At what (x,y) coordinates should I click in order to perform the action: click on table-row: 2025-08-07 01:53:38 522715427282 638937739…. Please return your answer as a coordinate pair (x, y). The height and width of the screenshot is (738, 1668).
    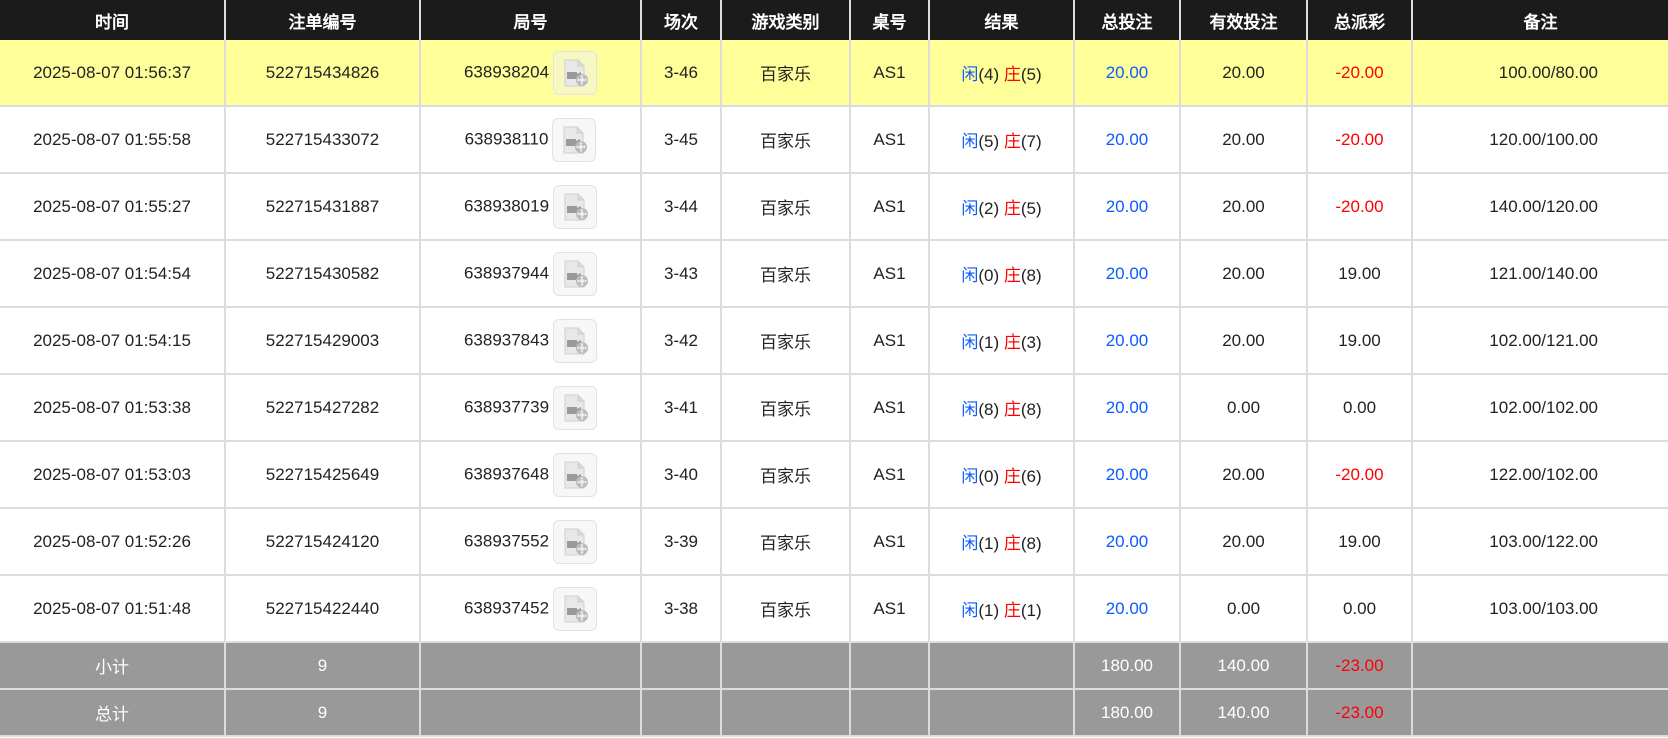
    Looking at the image, I should click on (834, 408).